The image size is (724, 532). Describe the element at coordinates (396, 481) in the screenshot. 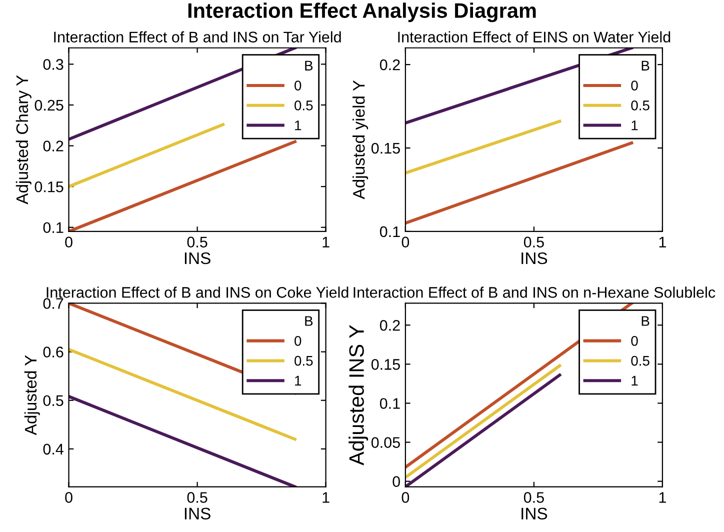

I see `y-tick-label: 0` at that location.